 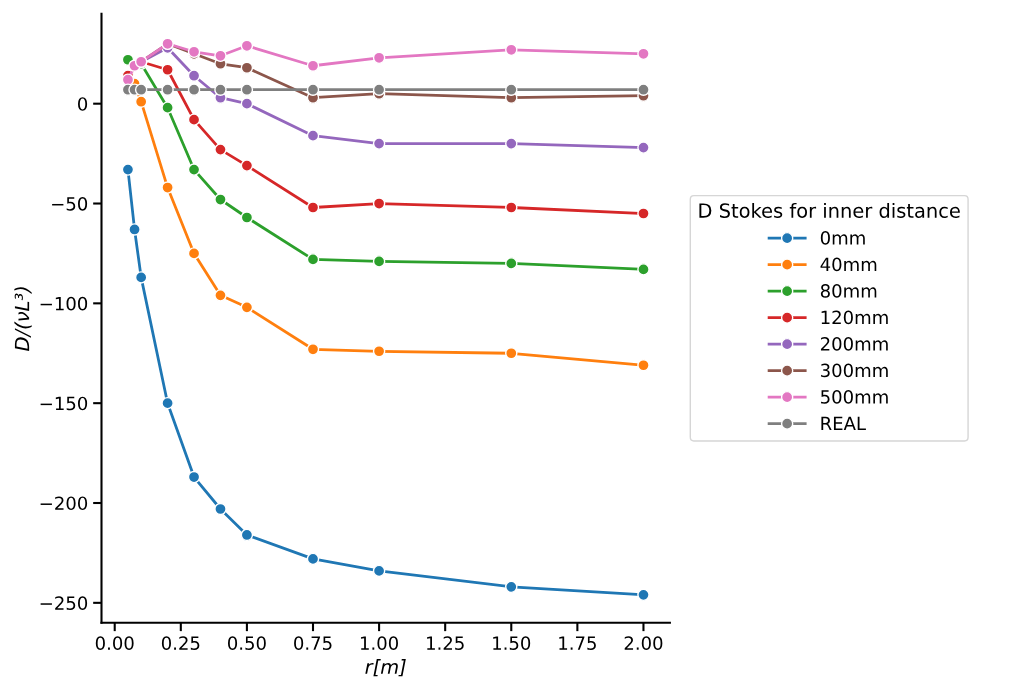 I want to click on x-tick-label: 0.75, so click(x=313, y=643).